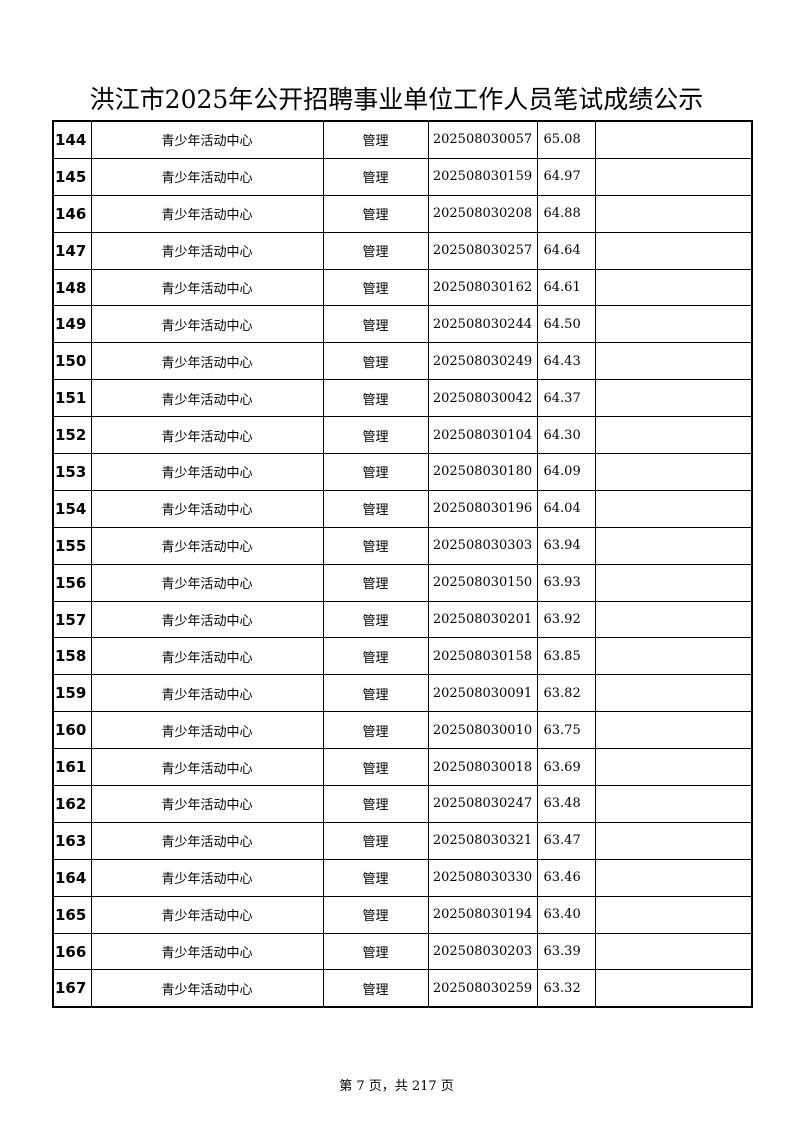  I want to click on ticket-number-cell: 202508030259, so click(482, 988).